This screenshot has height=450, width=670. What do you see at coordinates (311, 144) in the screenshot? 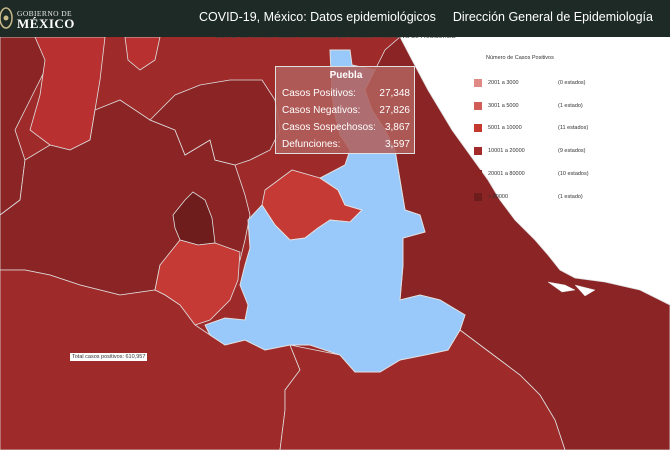
I see `tooltip-label: Defunciones:` at bounding box center [311, 144].